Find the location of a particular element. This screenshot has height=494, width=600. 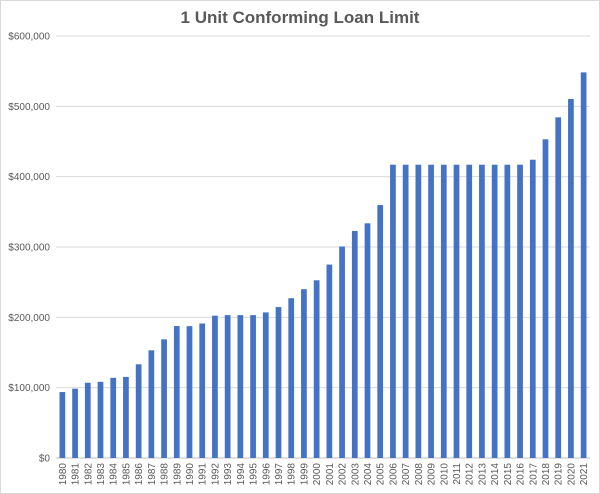

bar-2013 is located at coordinates (482, 311).